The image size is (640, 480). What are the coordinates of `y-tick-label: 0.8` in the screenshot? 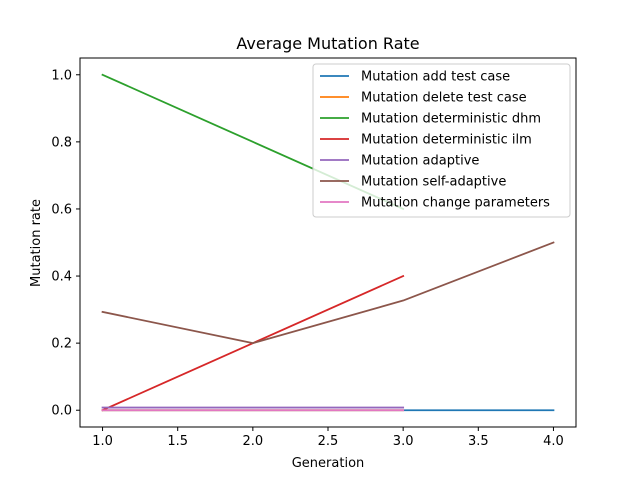 It's located at (61, 142).